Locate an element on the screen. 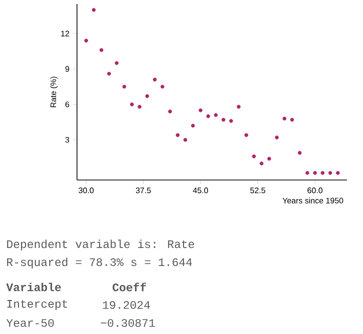 The width and height of the screenshot is (363, 334). text: Intercept is located at coordinates (37, 305).